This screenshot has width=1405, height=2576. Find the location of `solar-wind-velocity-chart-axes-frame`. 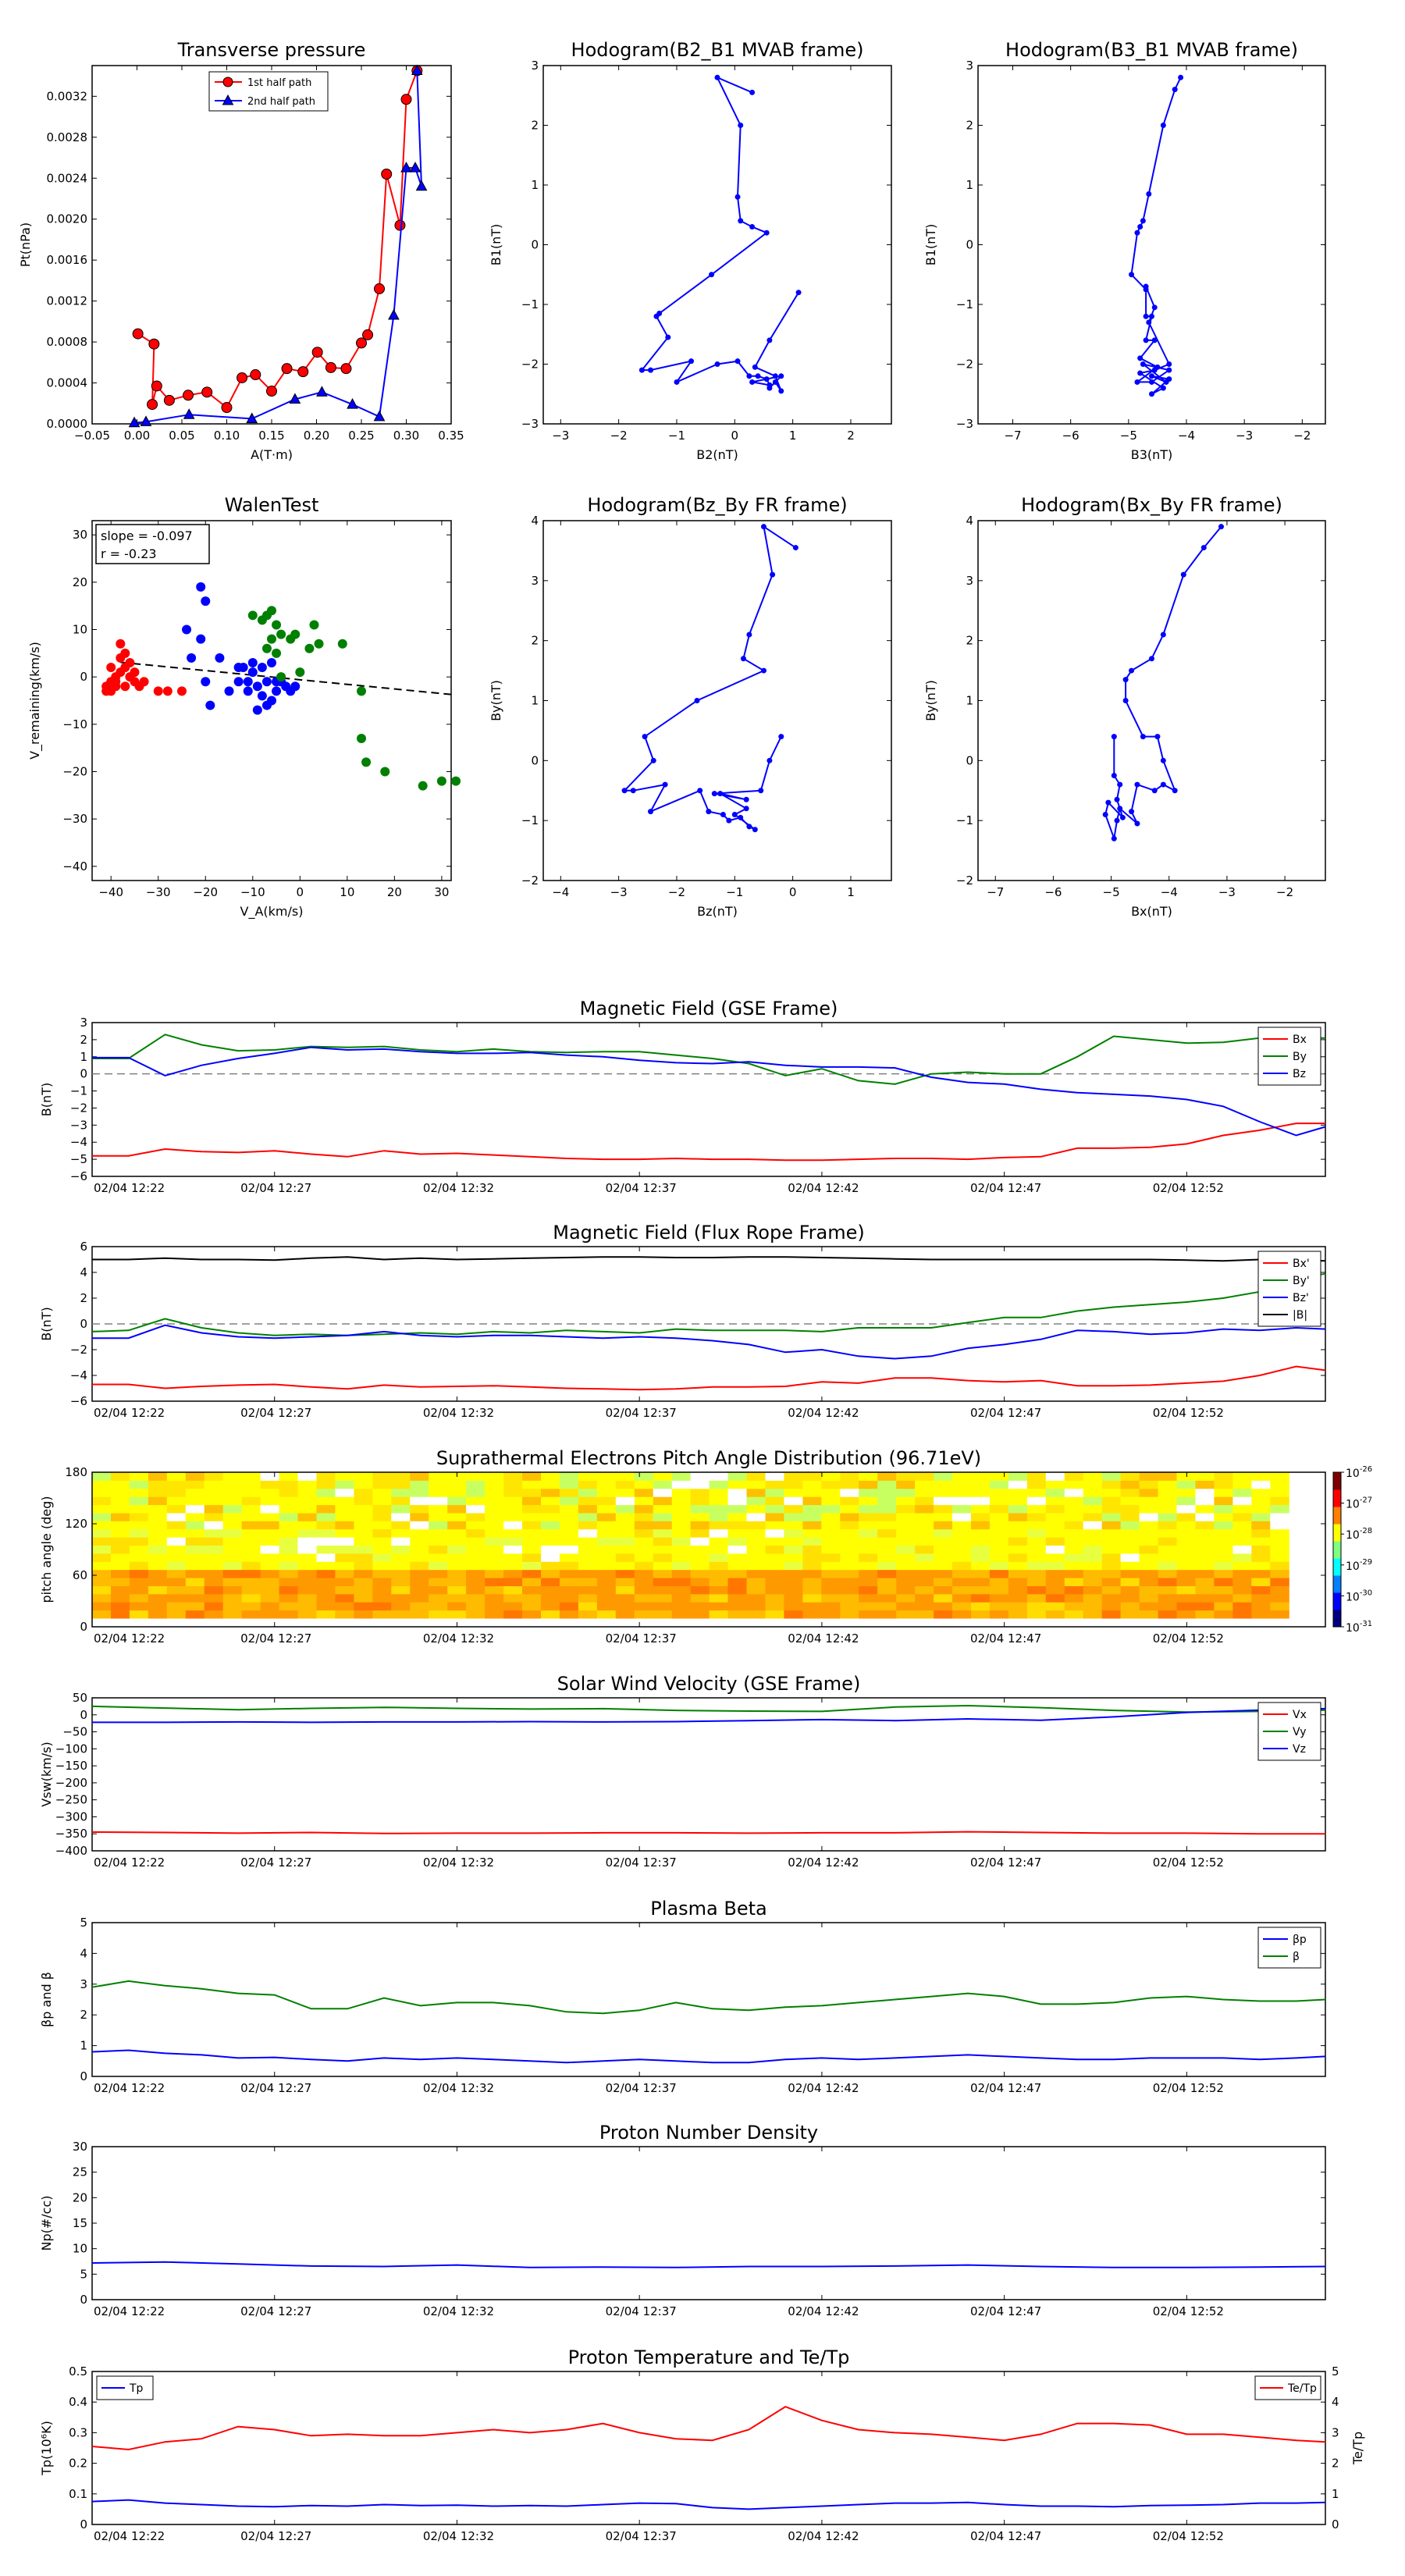

solar-wind-velocity-chart-axes-frame is located at coordinates (709, 1775).